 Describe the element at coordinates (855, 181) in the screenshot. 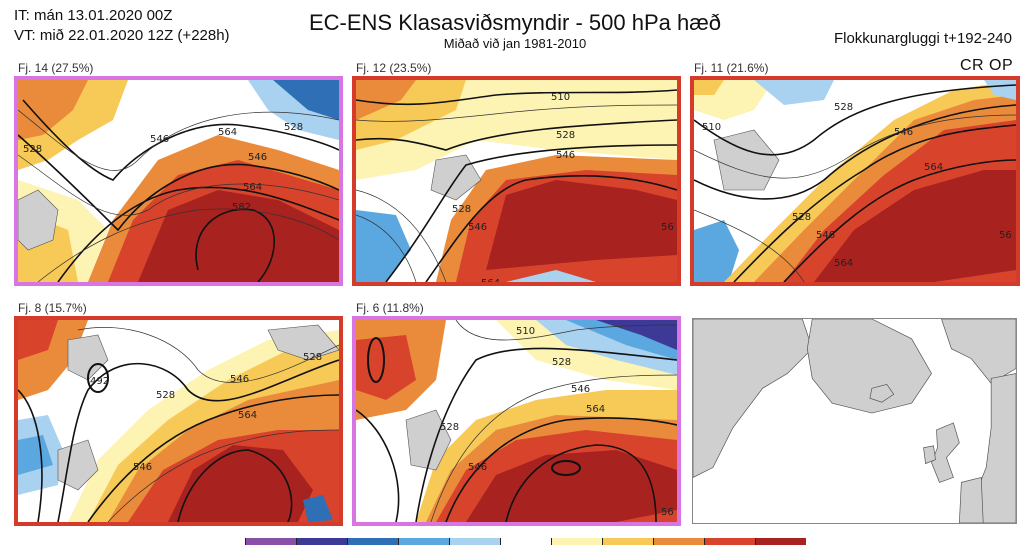

I see `cluster-map-3: 510 528 546 564 528 546 564 56` at that location.